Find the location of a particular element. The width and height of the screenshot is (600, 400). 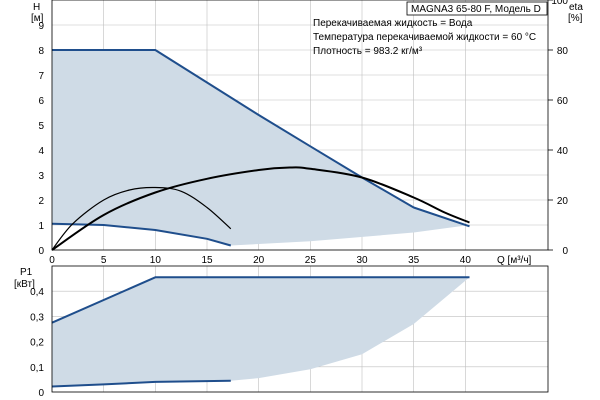

annotation-fluid: Перекачиваемая жидкость = Вода is located at coordinates (393, 23).